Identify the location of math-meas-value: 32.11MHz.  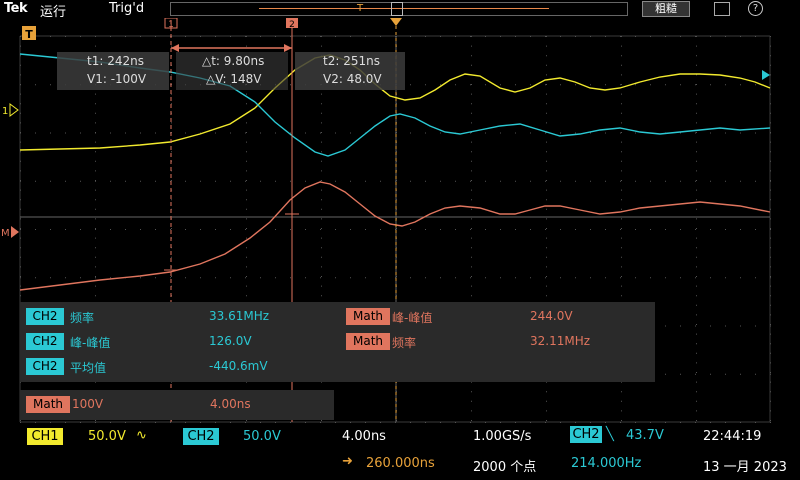
(560, 341).